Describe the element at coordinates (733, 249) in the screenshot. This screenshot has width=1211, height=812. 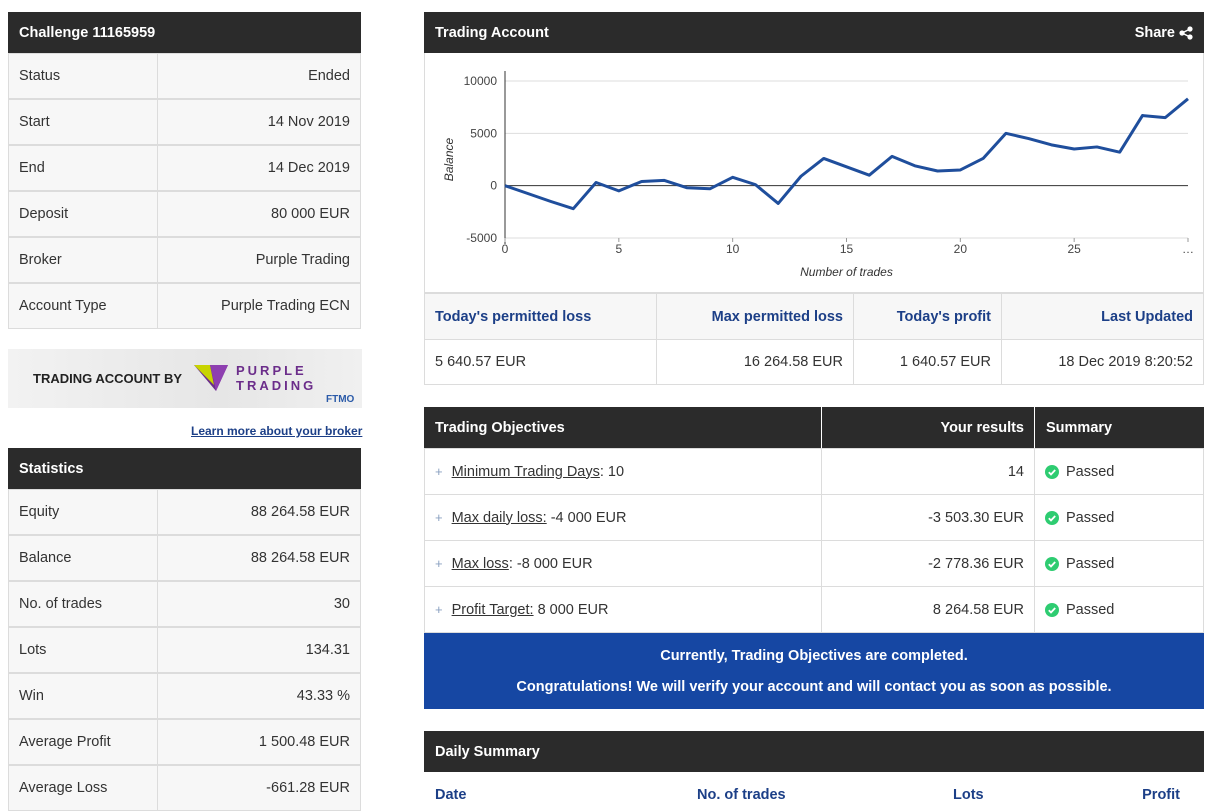
I see `x-tick-label: 10` at that location.